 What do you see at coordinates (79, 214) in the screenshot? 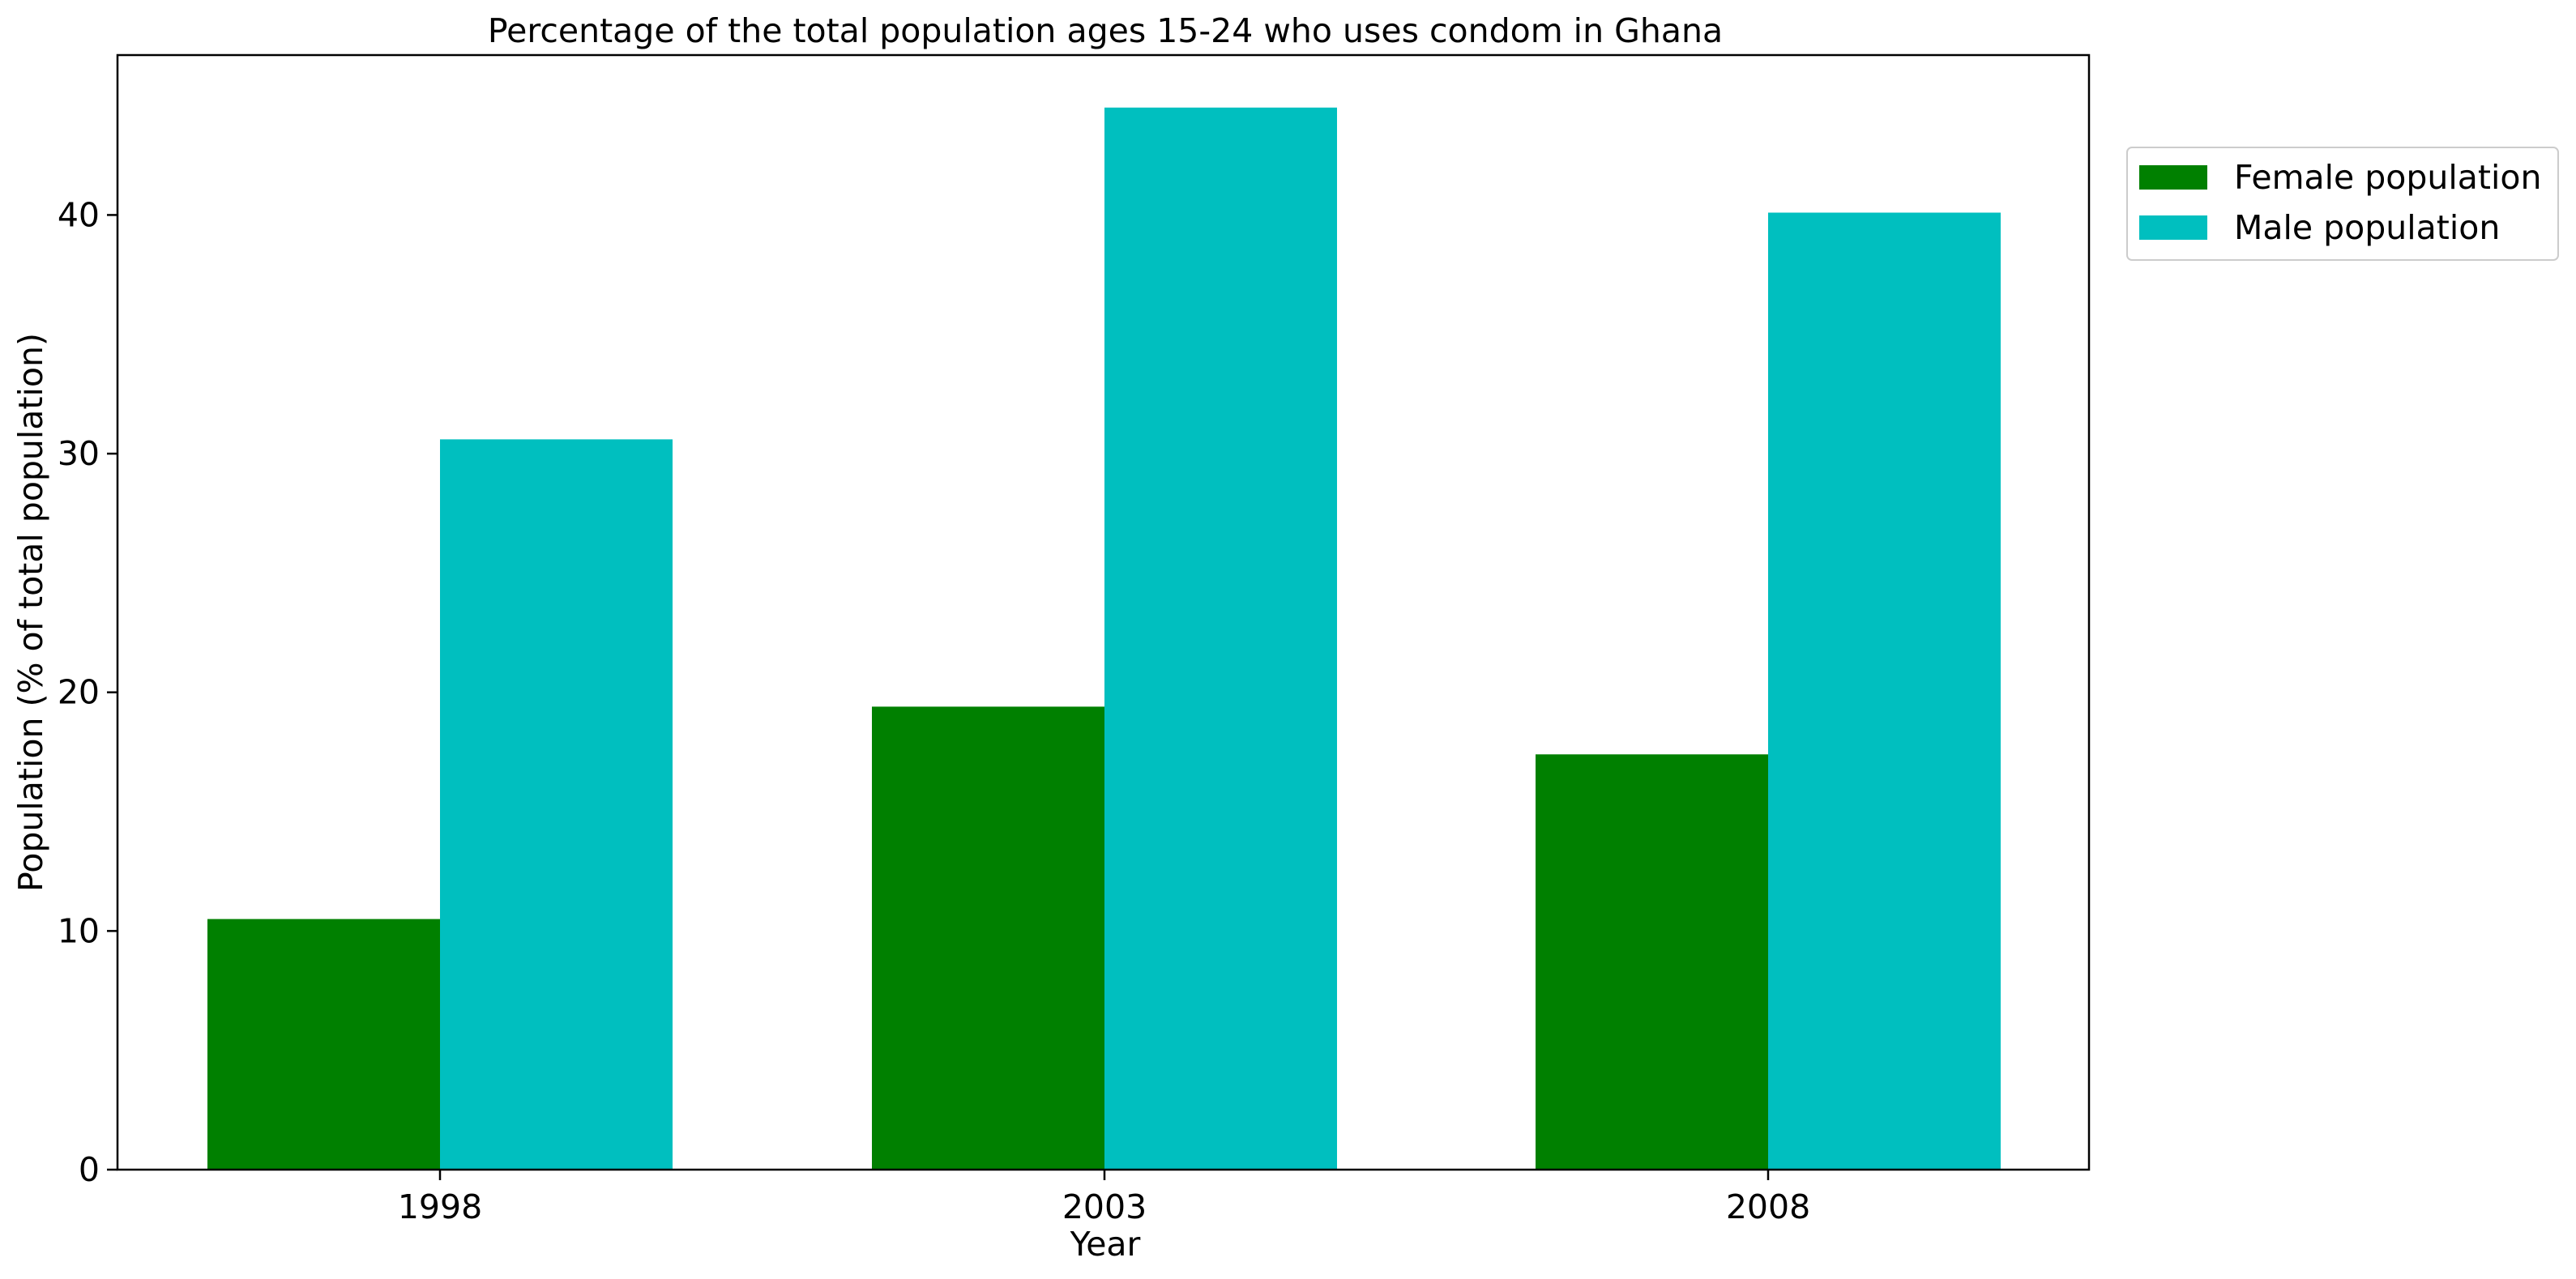
I see `y-tick-label: 40` at bounding box center [79, 214].